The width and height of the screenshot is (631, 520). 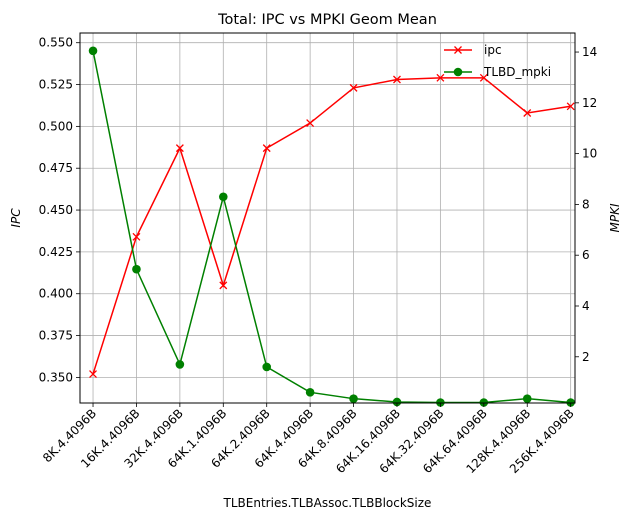 I want to click on y-tick-label: 0.475, so click(x=56, y=168).